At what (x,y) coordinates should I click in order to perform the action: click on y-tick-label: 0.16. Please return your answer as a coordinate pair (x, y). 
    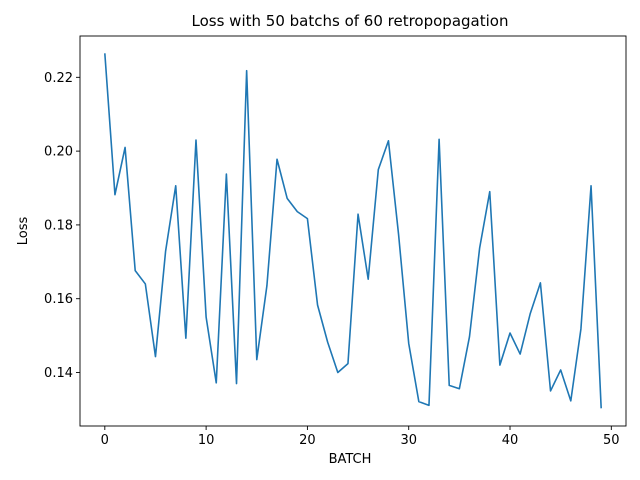
    Looking at the image, I should click on (58, 299).